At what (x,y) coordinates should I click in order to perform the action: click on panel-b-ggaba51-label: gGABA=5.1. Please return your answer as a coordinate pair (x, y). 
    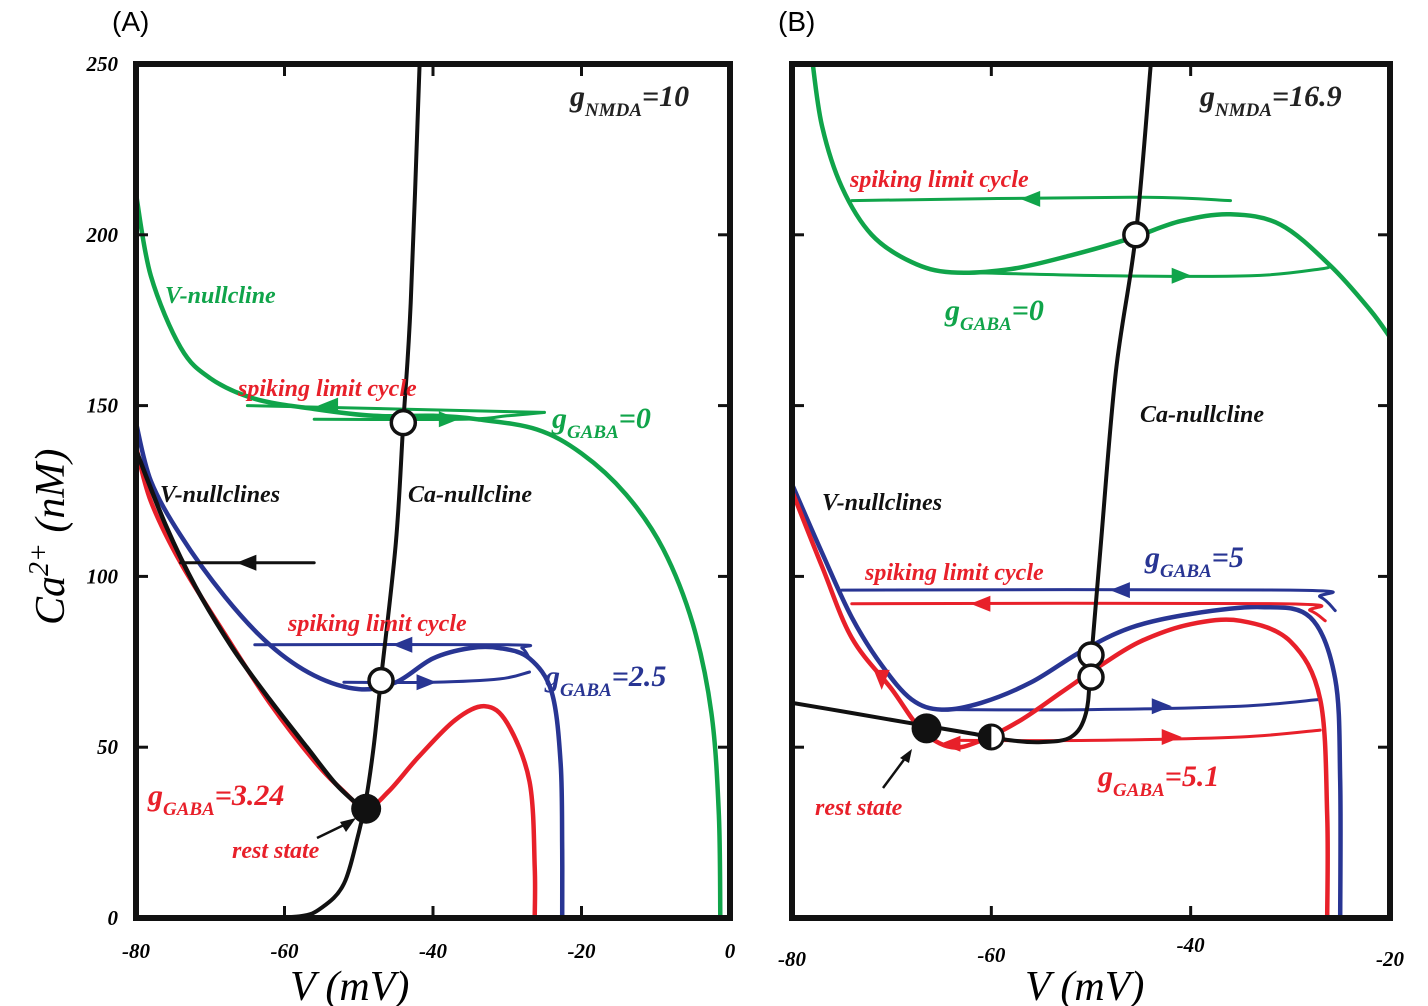
    Looking at the image, I should click on (1158, 780).